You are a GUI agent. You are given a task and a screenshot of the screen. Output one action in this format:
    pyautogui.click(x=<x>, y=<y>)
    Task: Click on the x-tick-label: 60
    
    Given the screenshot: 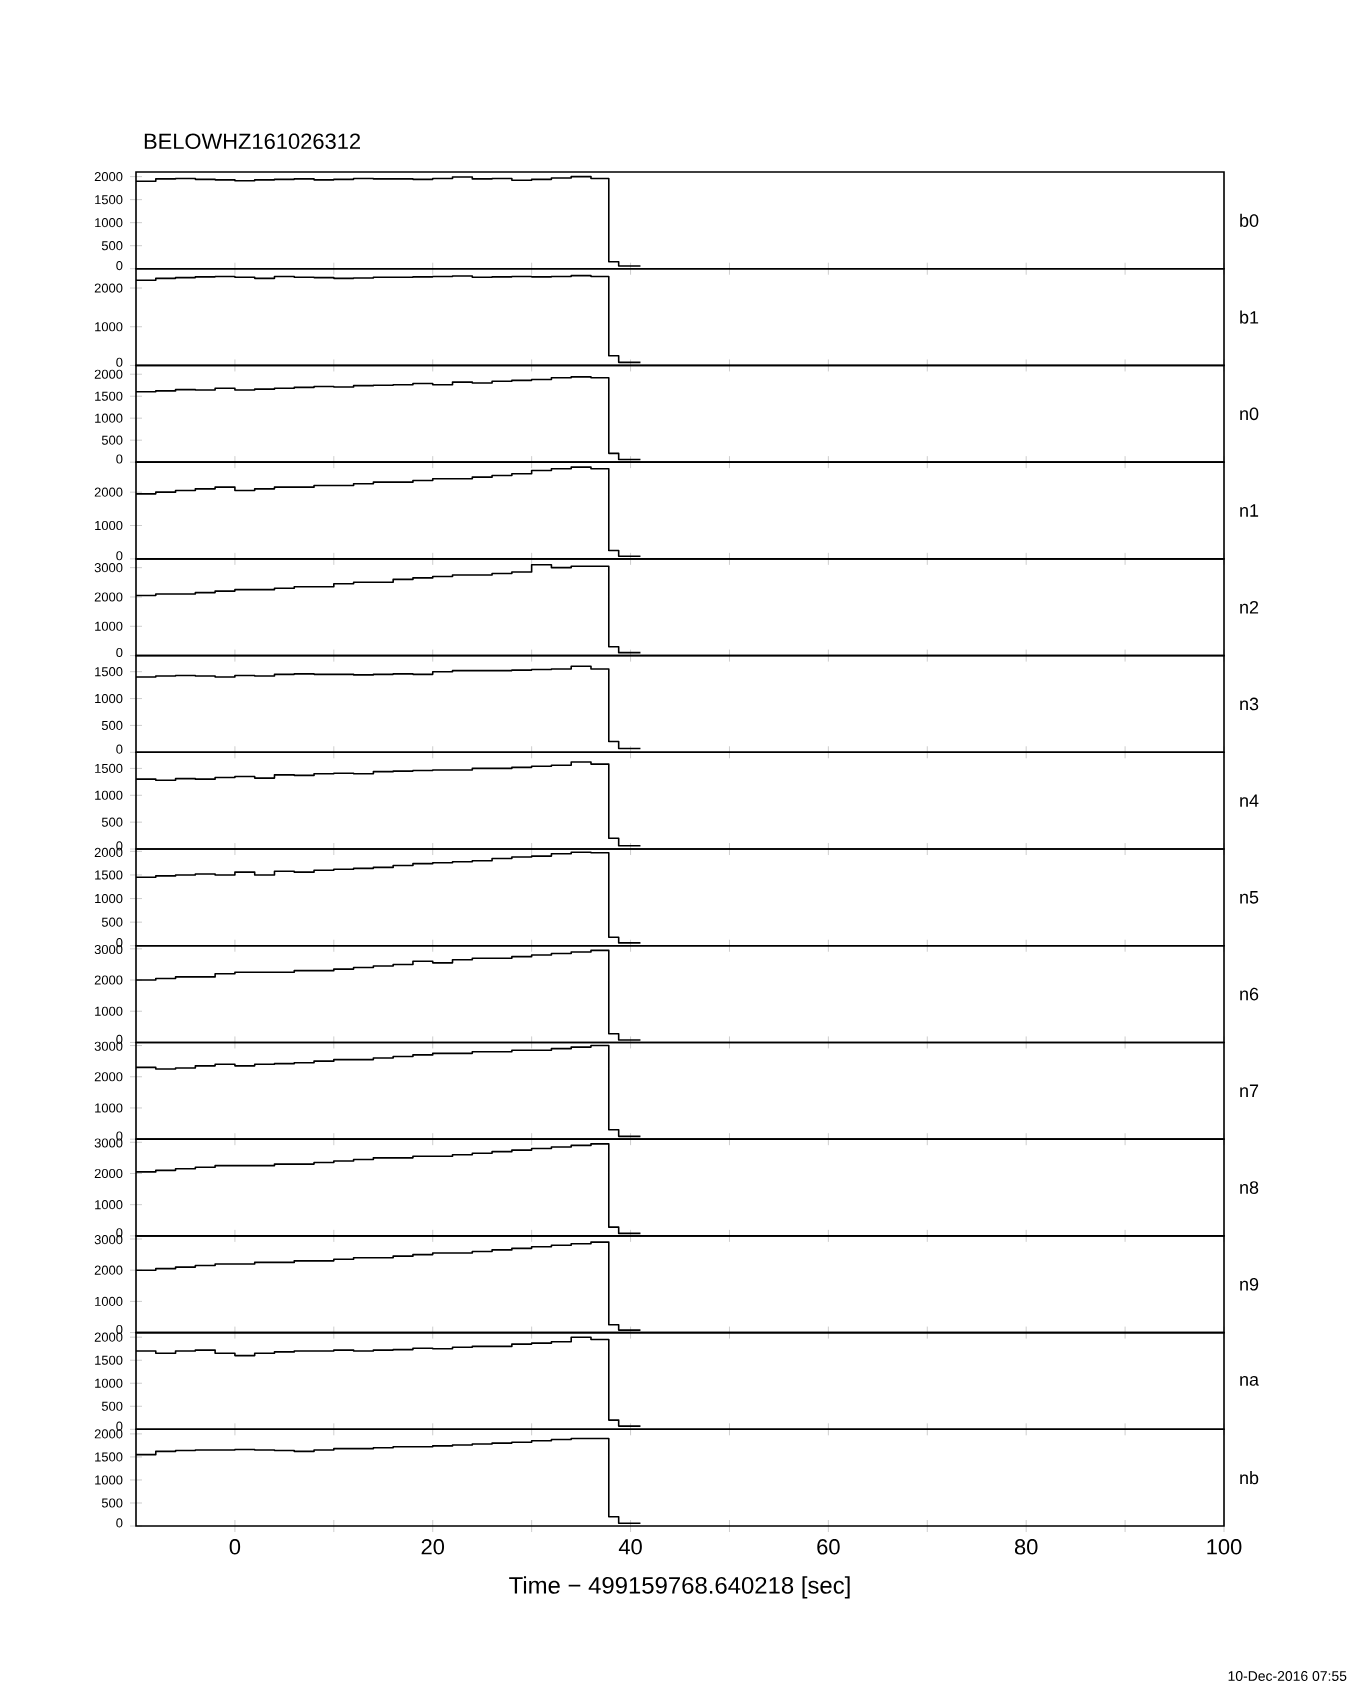 What is the action you would take?
    pyautogui.click(x=828, y=1547)
    